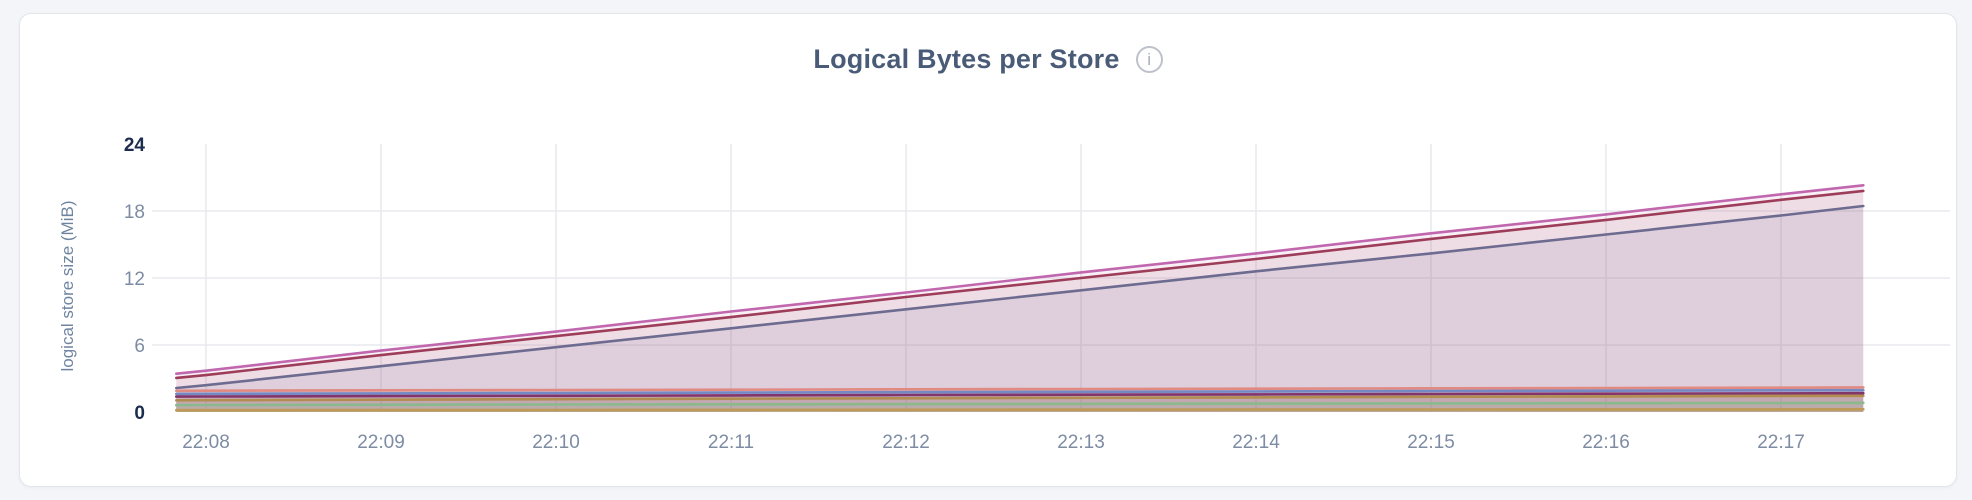 Image resolution: width=1972 pixels, height=500 pixels. What do you see at coordinates (381, 442) in the screenshot?
I see `x-tick-label: 22:09` at bounding box center [381, 442].